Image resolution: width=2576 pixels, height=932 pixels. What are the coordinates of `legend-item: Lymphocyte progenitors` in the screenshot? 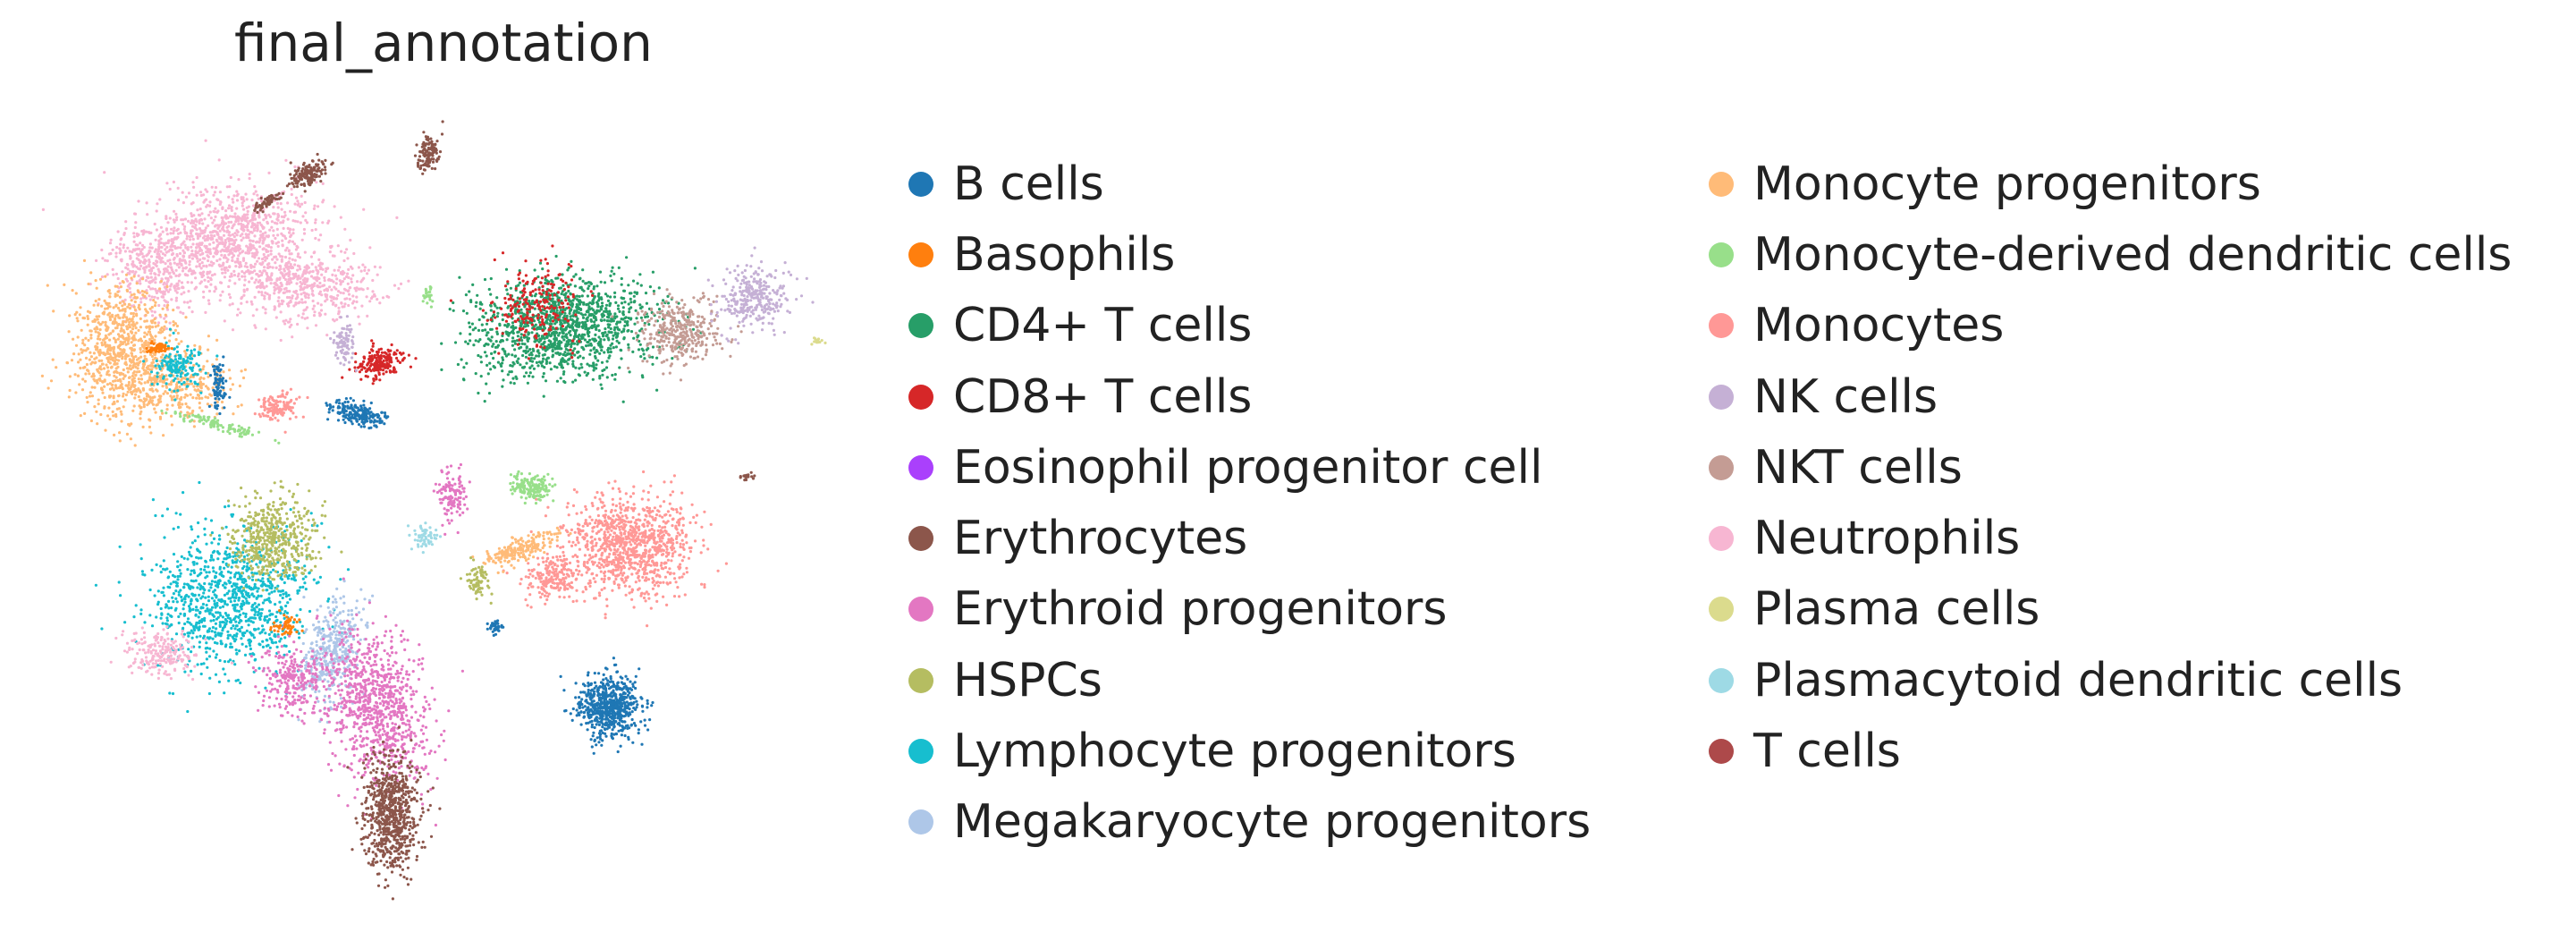 It's located at (1249, 751).